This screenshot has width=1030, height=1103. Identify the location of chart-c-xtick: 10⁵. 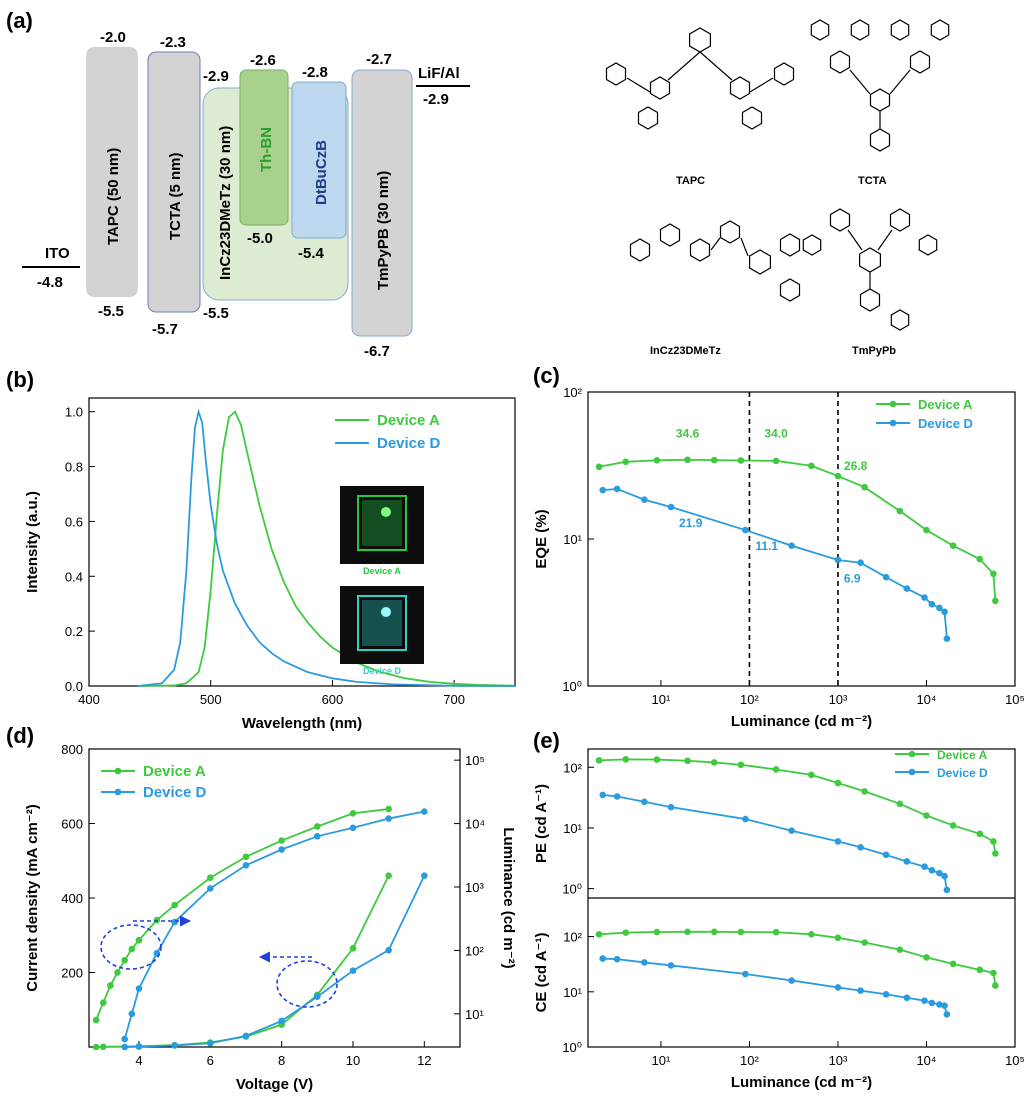
(1015, 699).